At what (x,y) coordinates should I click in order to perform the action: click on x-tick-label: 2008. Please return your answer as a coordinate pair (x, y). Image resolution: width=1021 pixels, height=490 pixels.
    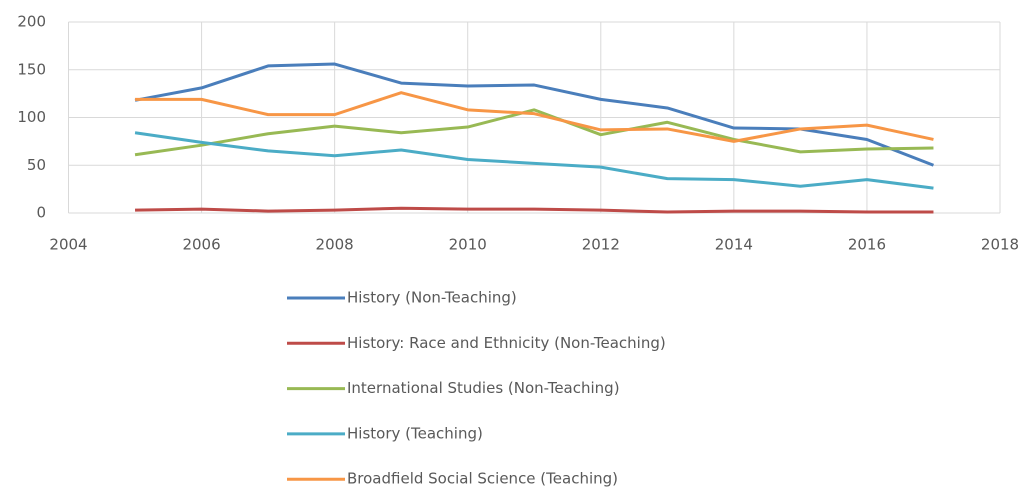
    Looking at the image, I should click on (335, 245).